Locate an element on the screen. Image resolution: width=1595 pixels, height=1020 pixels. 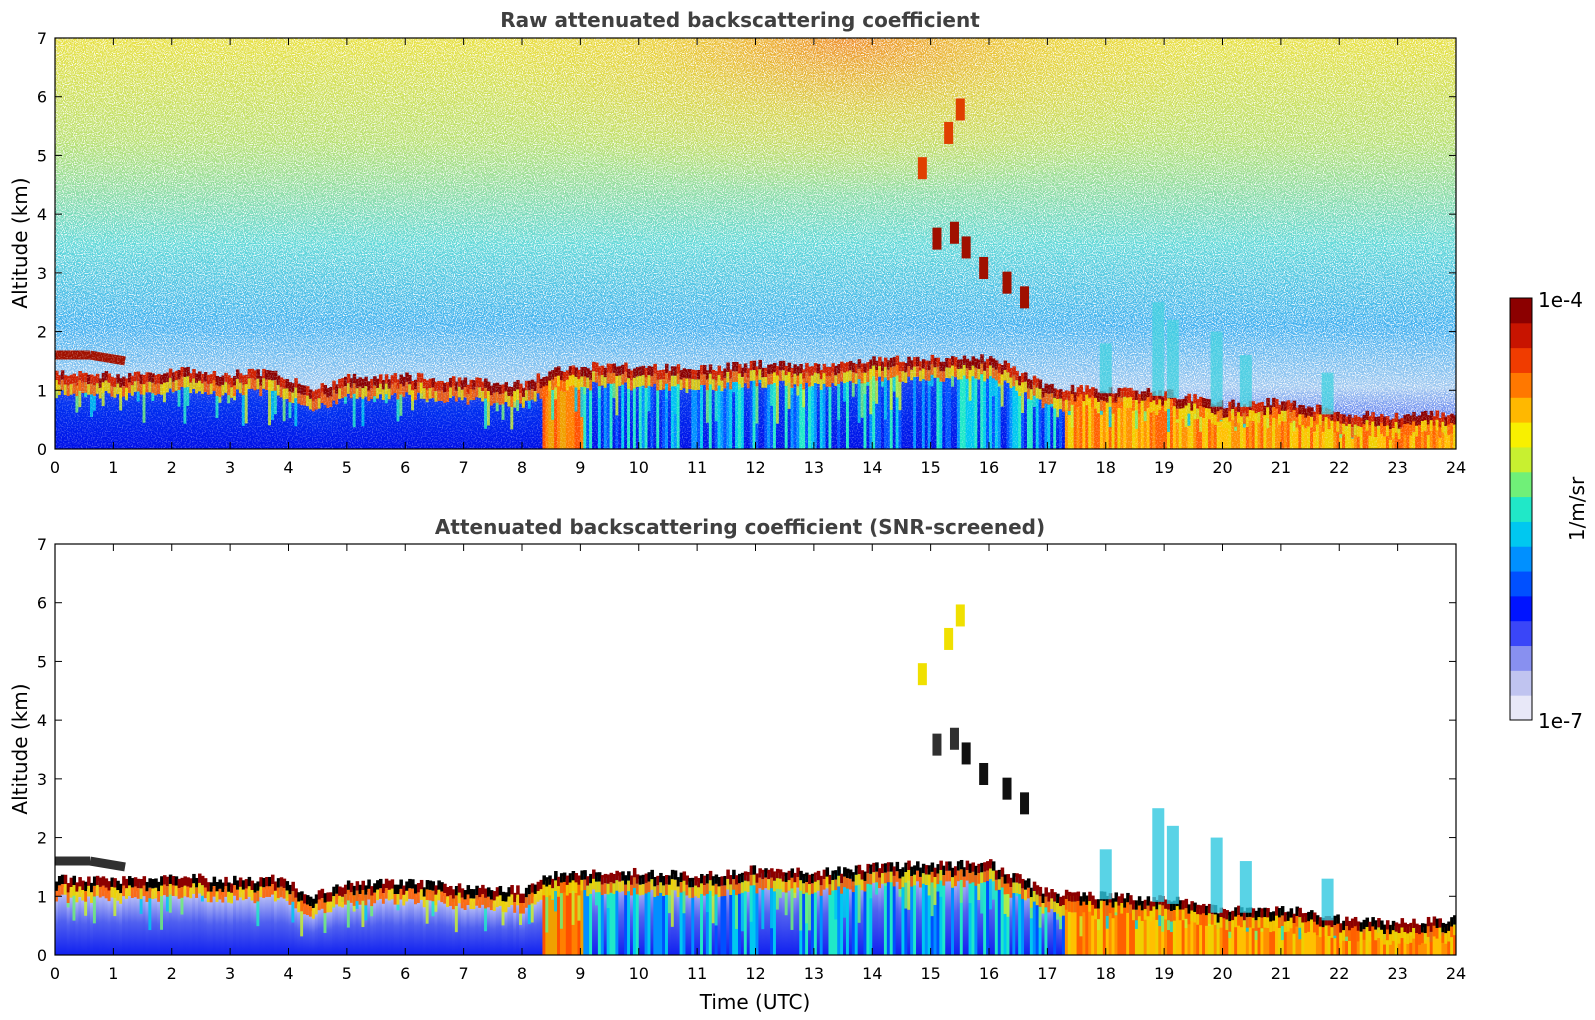
colorbar-step is located at coordinates (1521, 658).